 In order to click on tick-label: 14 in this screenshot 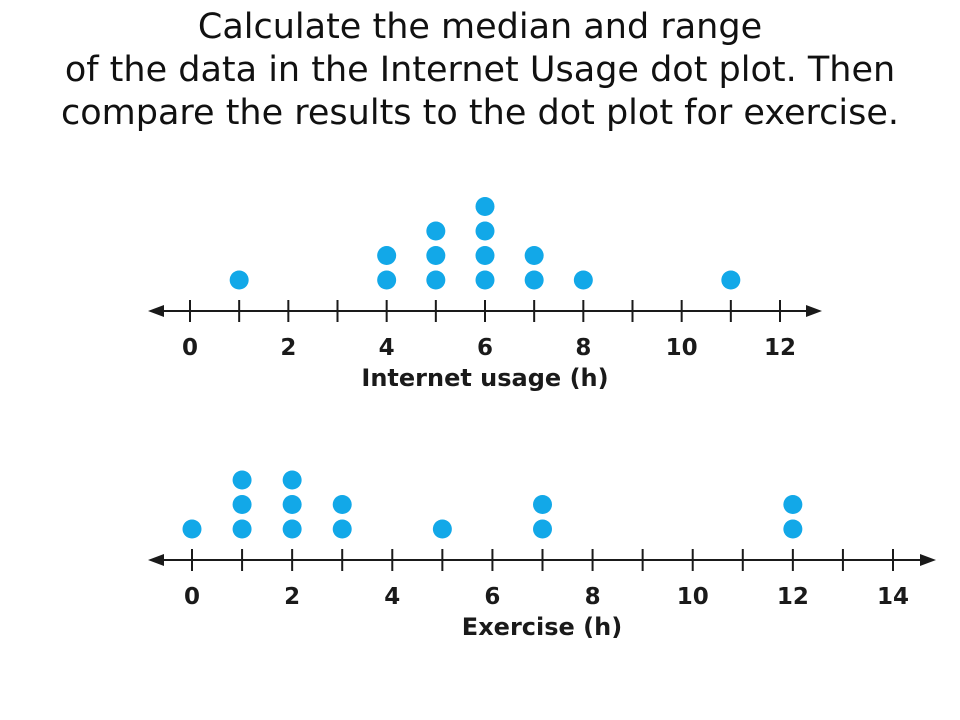, I will do `click(893, 597)`.